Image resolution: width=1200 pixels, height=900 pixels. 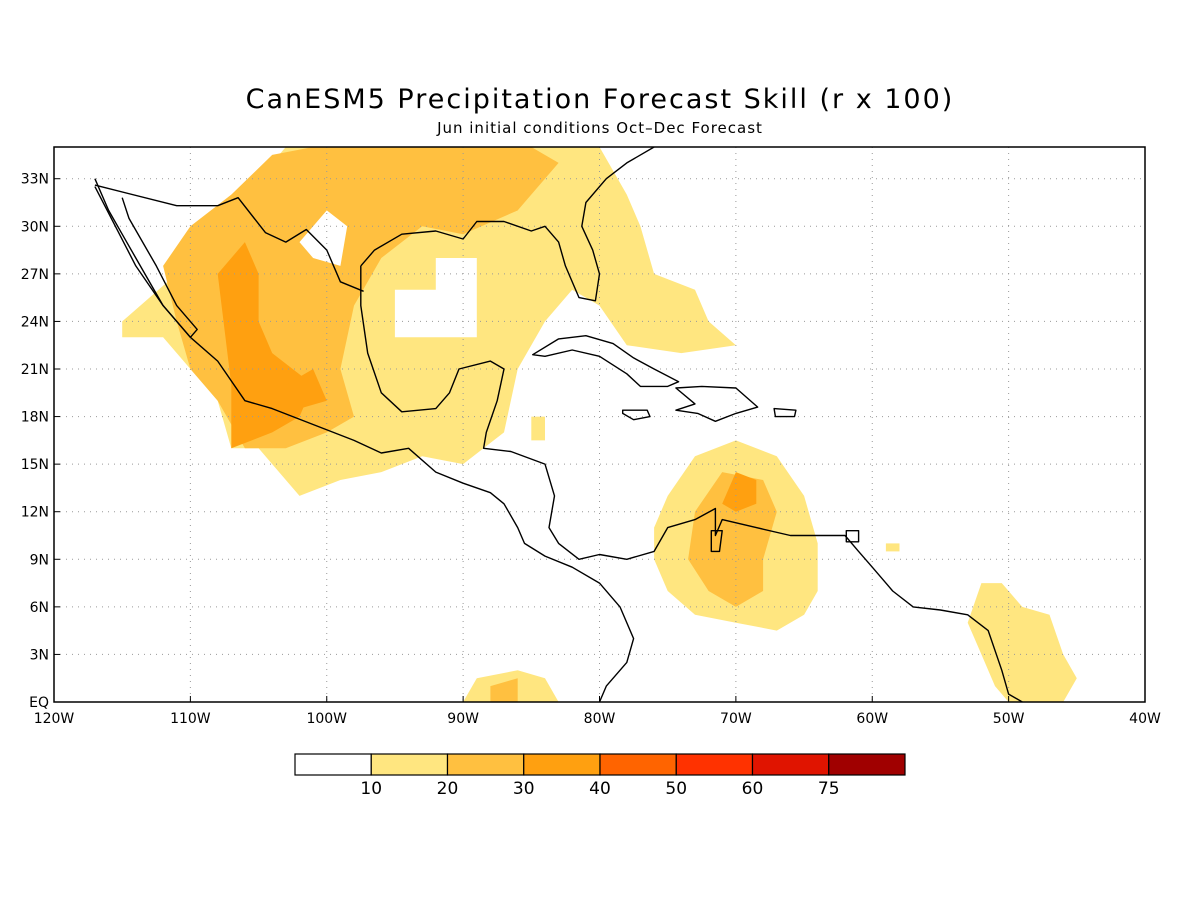 What do you see at coordinates (146, 262) in the screenshot?
I see `baja-california` at bounding box center [146, 262].